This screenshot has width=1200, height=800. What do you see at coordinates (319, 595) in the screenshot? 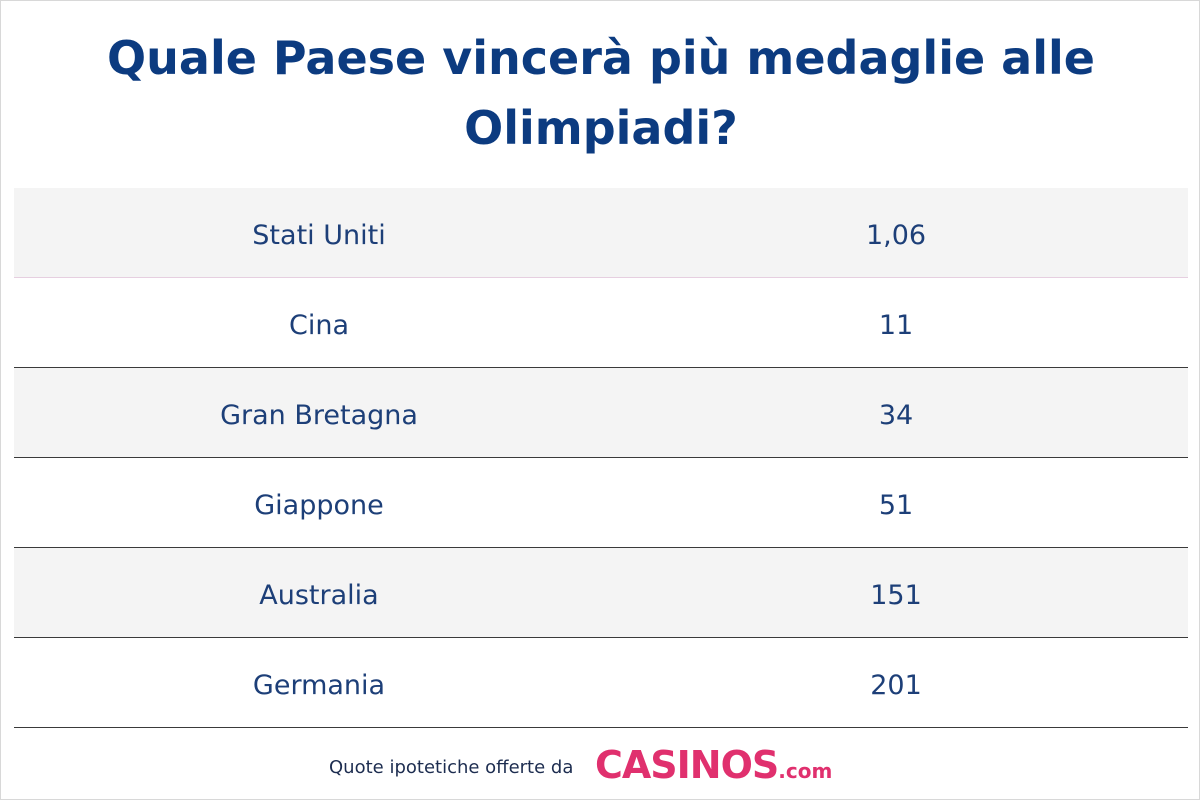
I see `country-cell: Australia` at bounding box center [319, 595].